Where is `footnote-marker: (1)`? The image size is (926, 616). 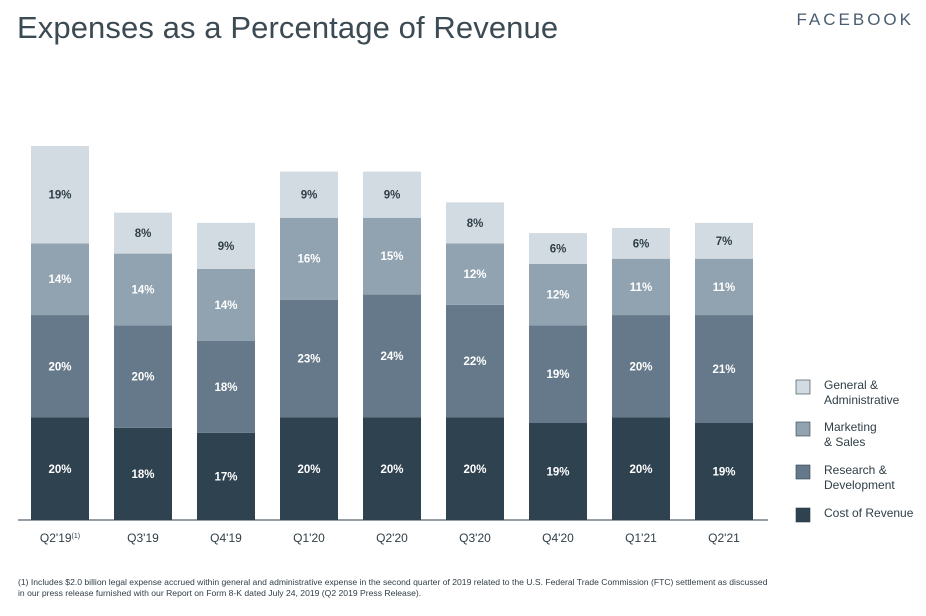 footnote-marker: (1) is located at coordinates (76, 536).